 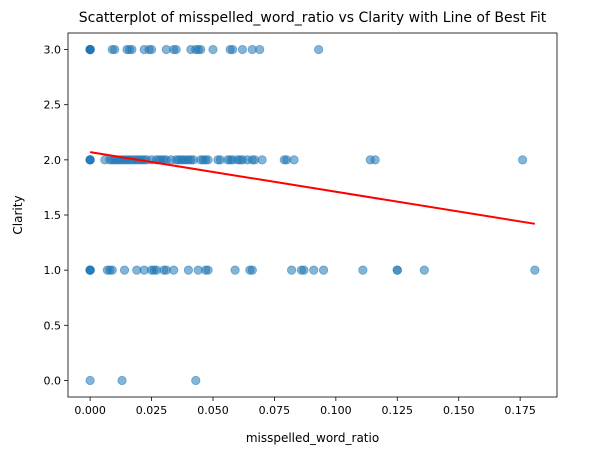 What do you see at coordinates (275, 410) in the screenshot?
I see `x-tick-label: 0.075` at bounding box center [275, 410].